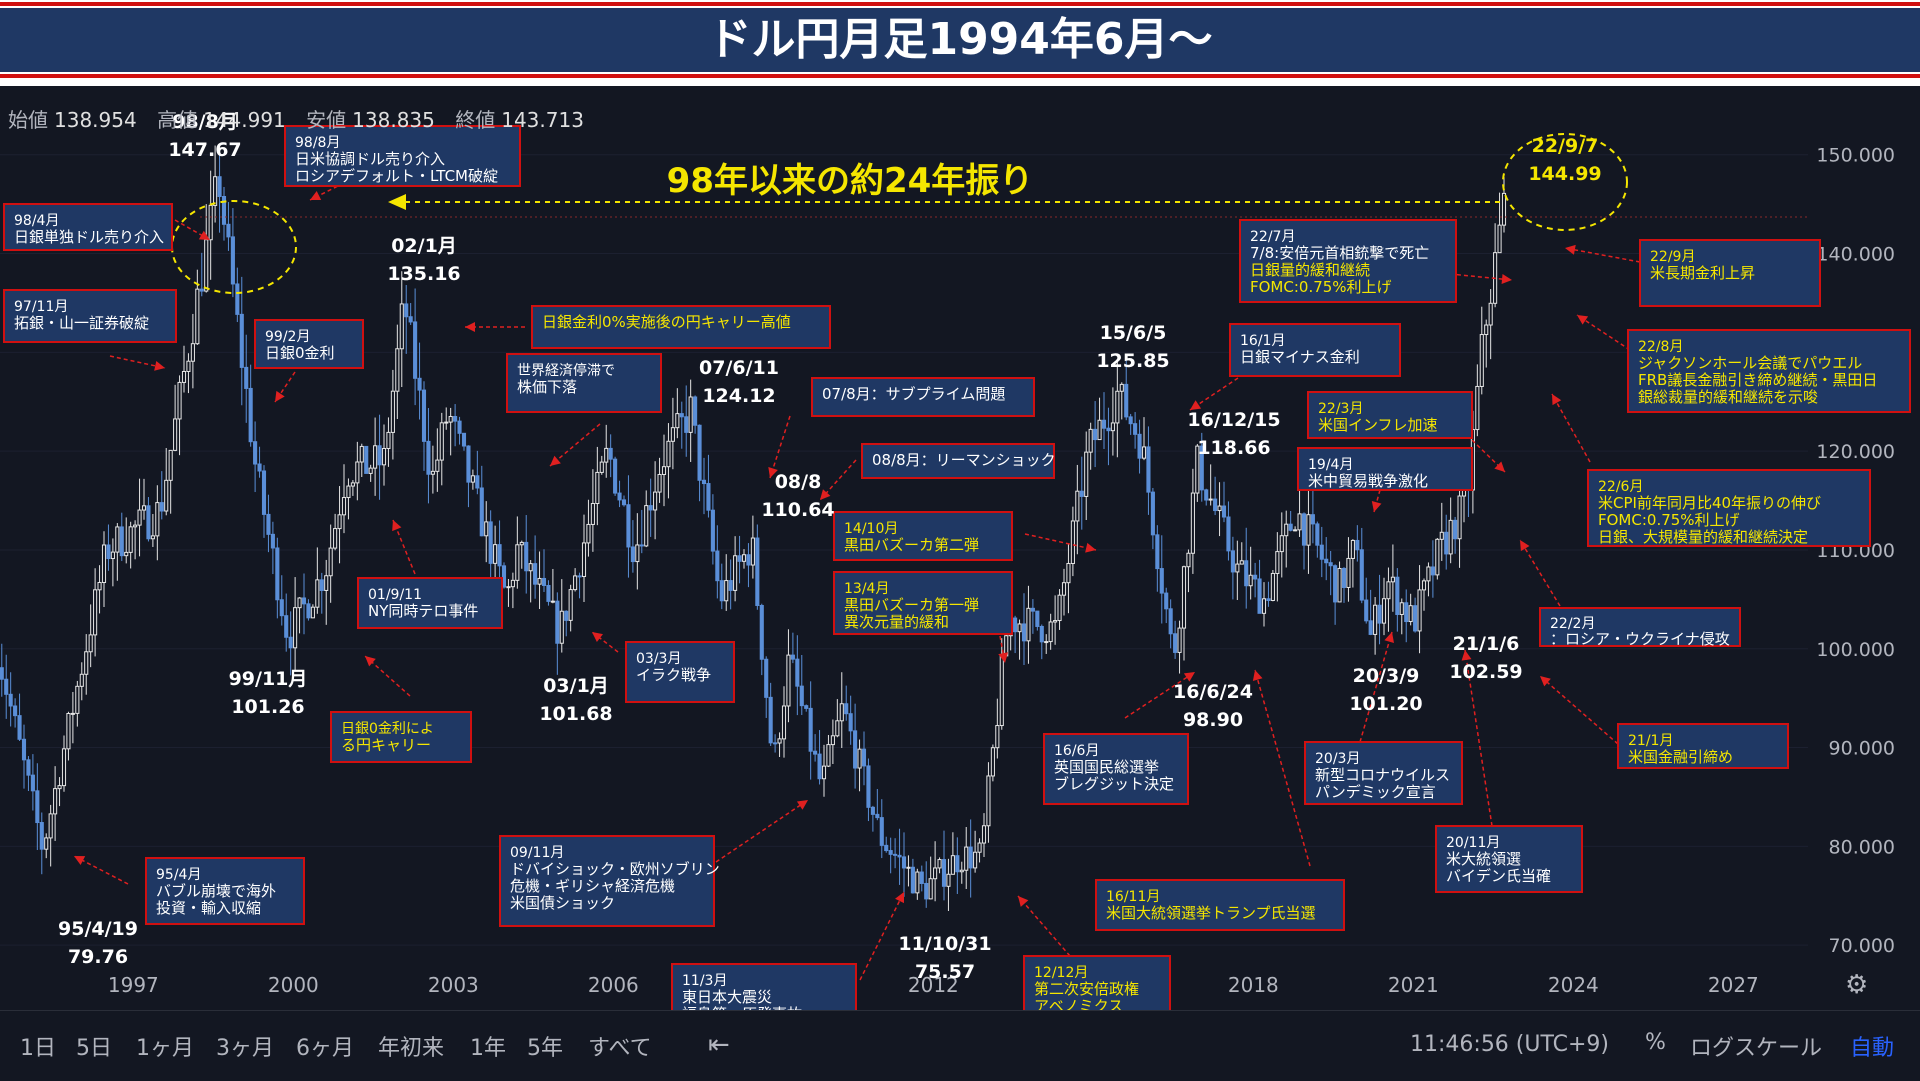 The image size is (1920, 1081). I want to click on settings-gear-icon: ⚙, so click(1857, 985).